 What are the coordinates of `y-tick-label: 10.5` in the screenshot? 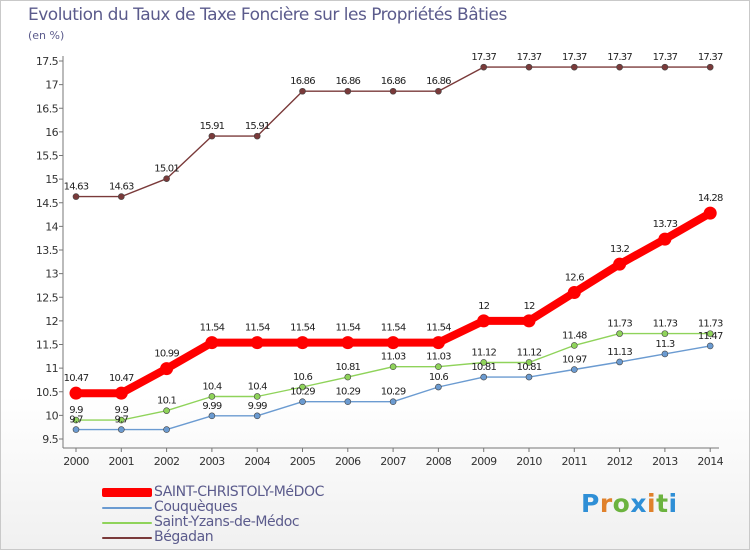 It's located at (47, 392).